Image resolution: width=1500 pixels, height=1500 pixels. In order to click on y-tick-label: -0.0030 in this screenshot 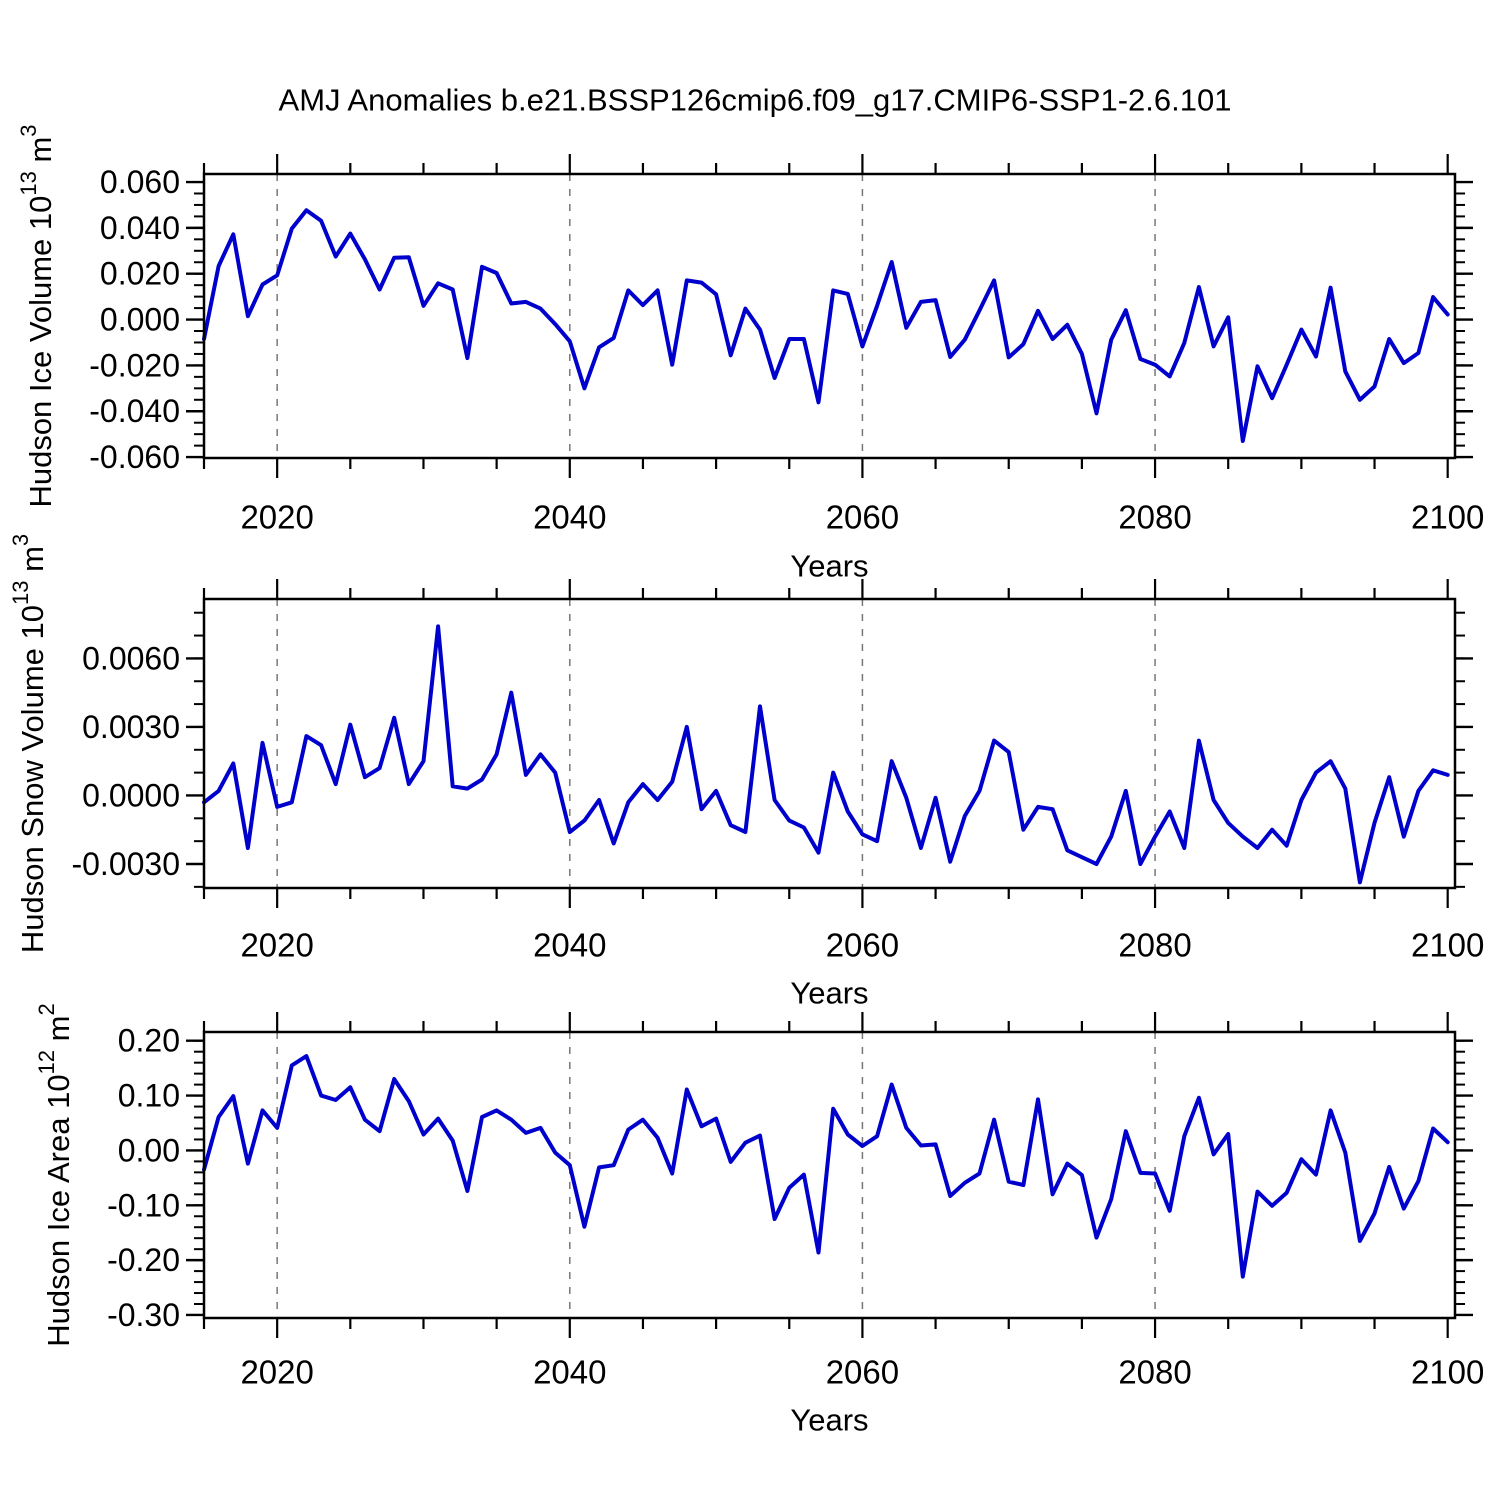, I will do `click(125, 864)`.